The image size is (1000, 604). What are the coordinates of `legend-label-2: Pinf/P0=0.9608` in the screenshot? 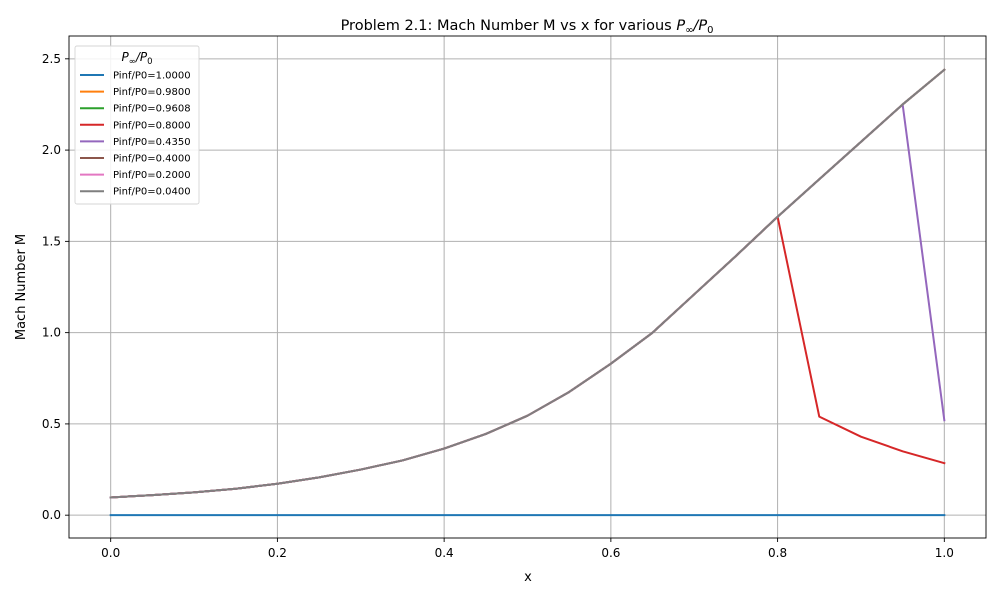 It's located at (152, 109).